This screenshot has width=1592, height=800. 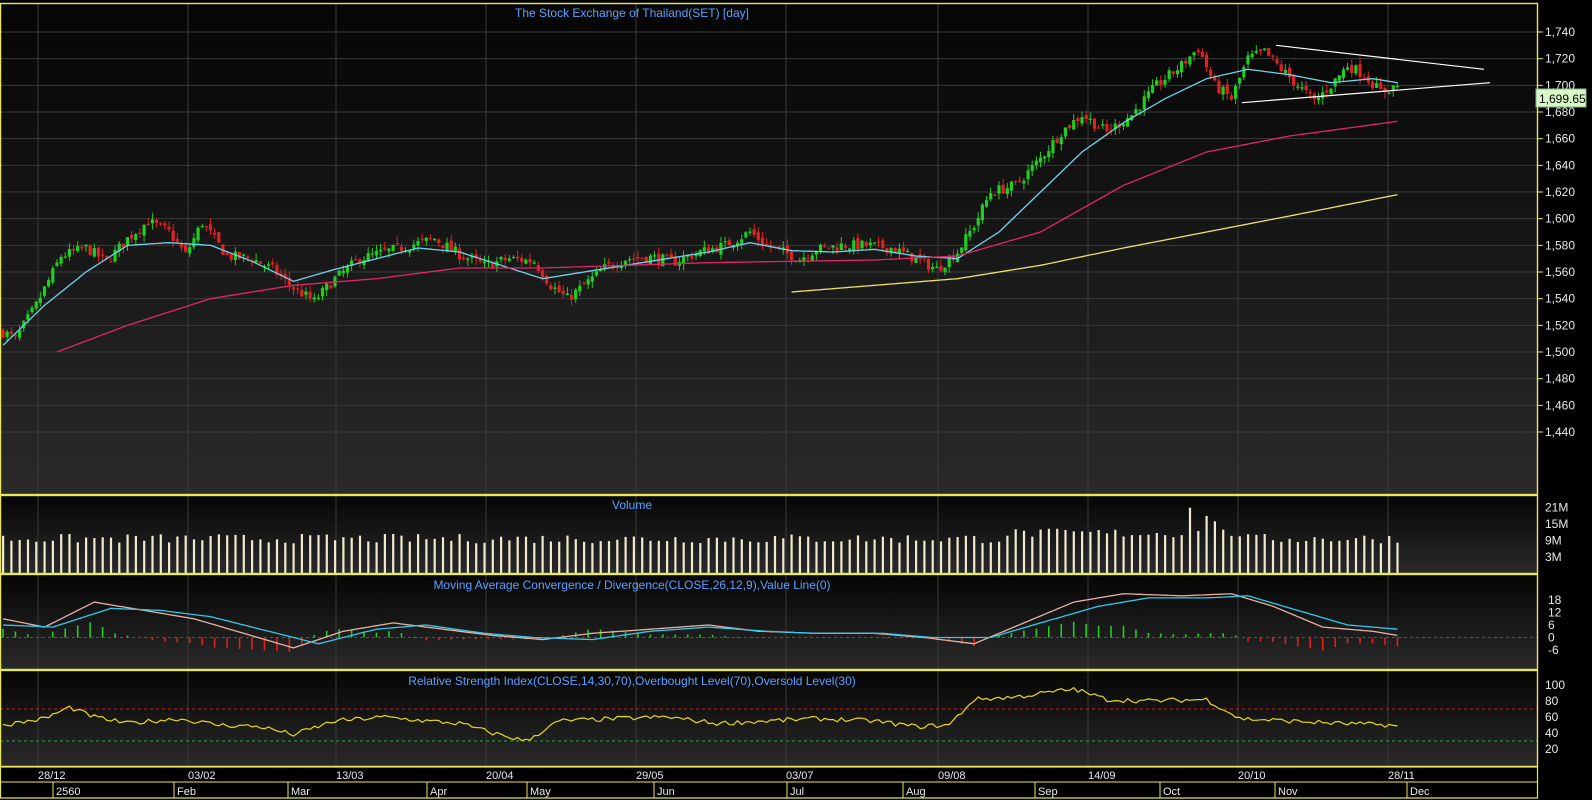 What do you see at coordinates (1560, 405) in the screenshot?
I see `price-tick-label: 1,460` at bounding box center [1560, 405].